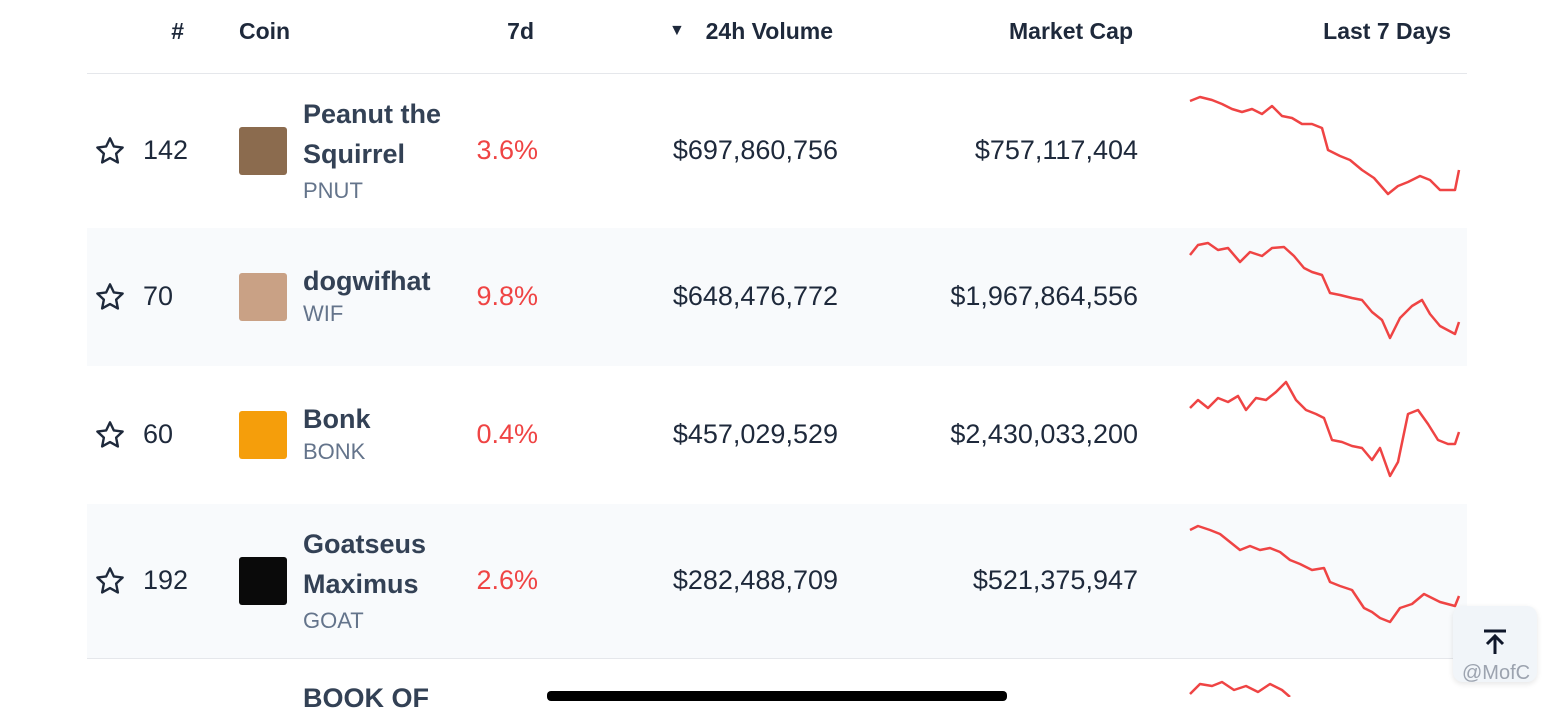  Describe the element at coordinates (323, 313) in the screenshot. I see `coin-symbol: WIF` at that location.